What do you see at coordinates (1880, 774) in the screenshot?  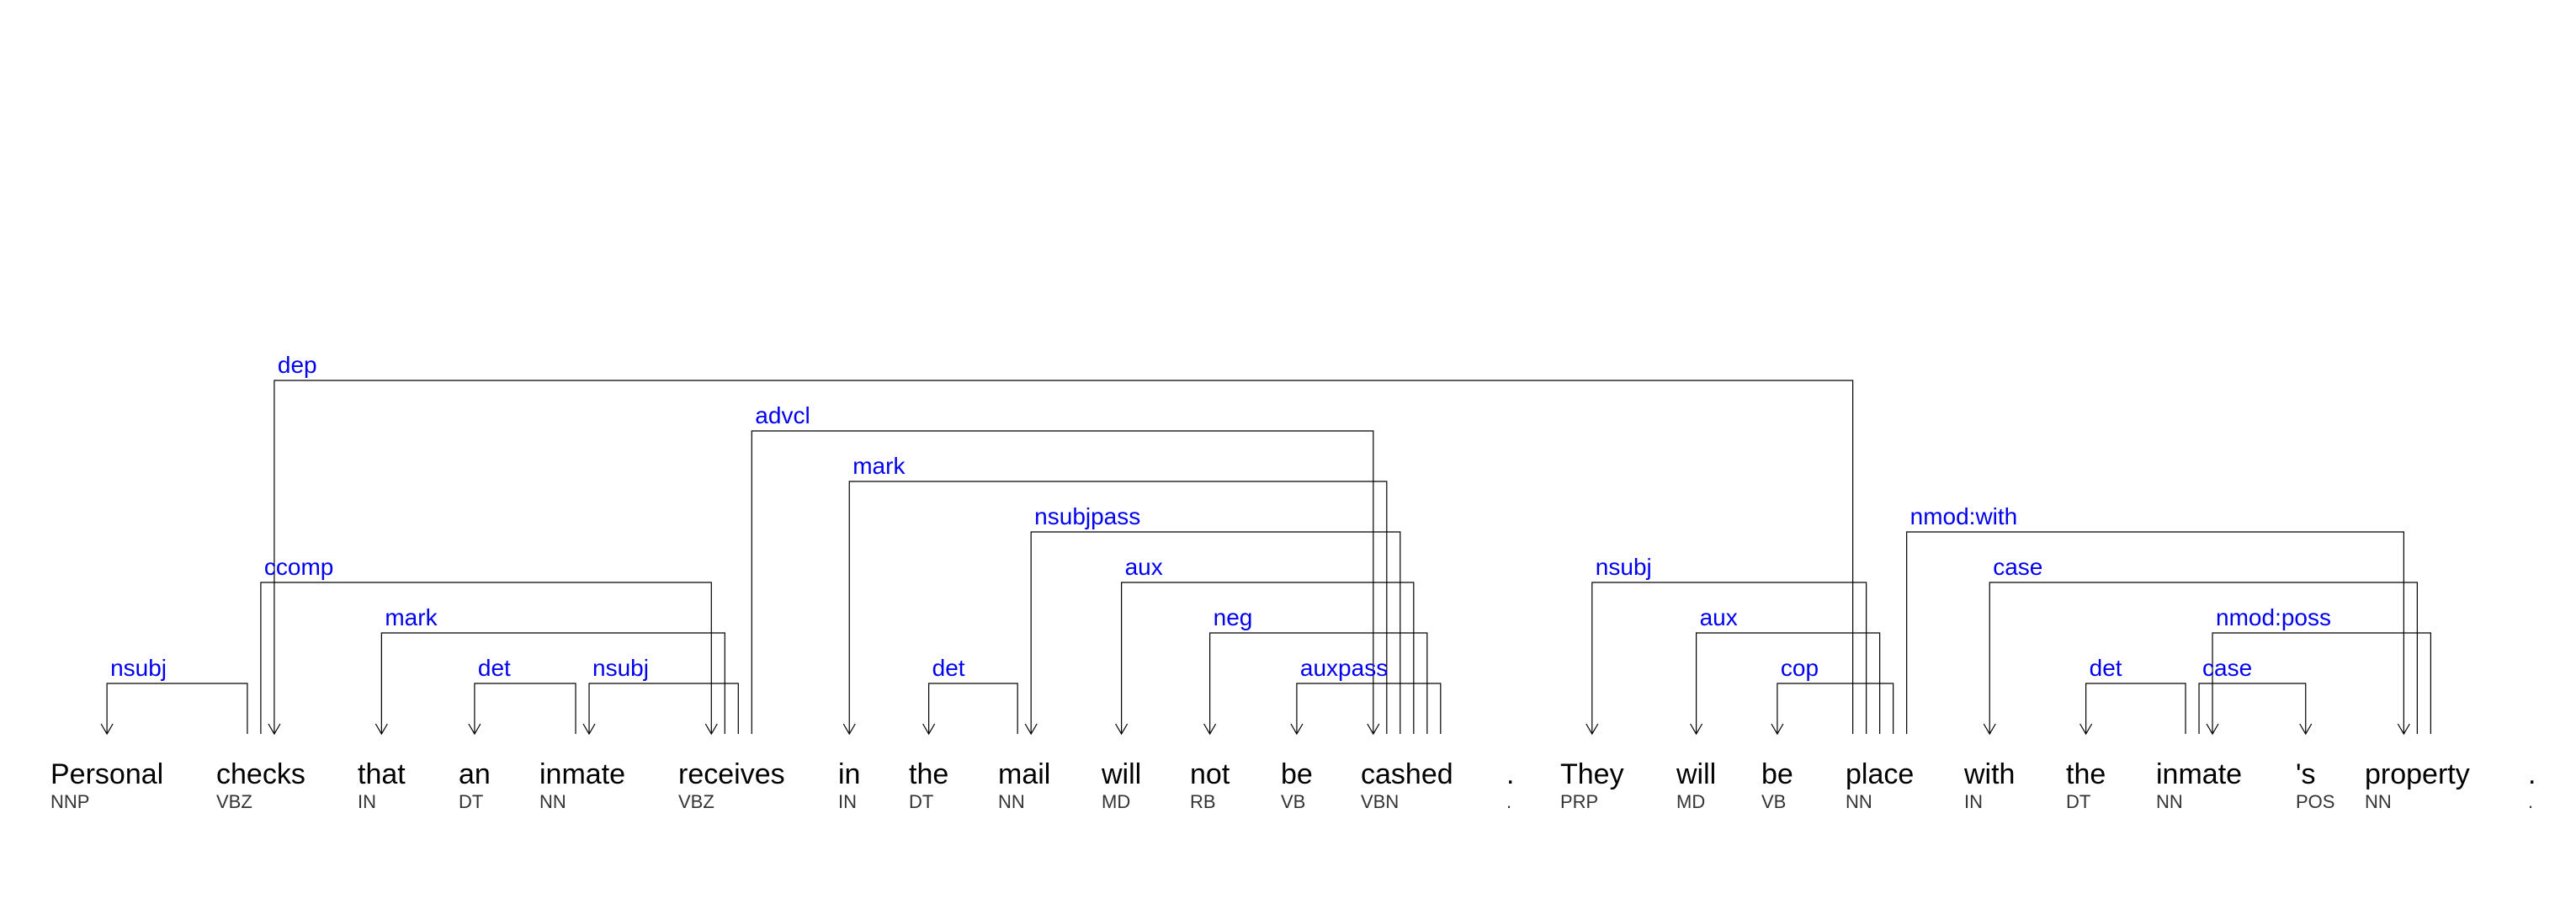 I see `token-word: place` at bounding box center [1880, 774].